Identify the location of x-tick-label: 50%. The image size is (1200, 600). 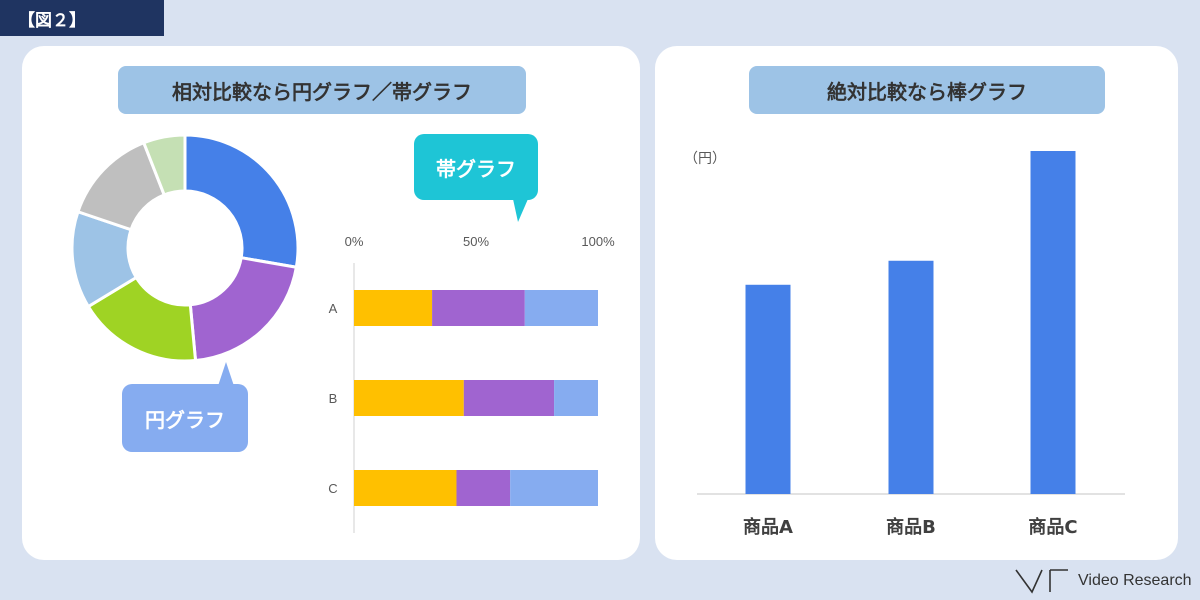
(476, 241).